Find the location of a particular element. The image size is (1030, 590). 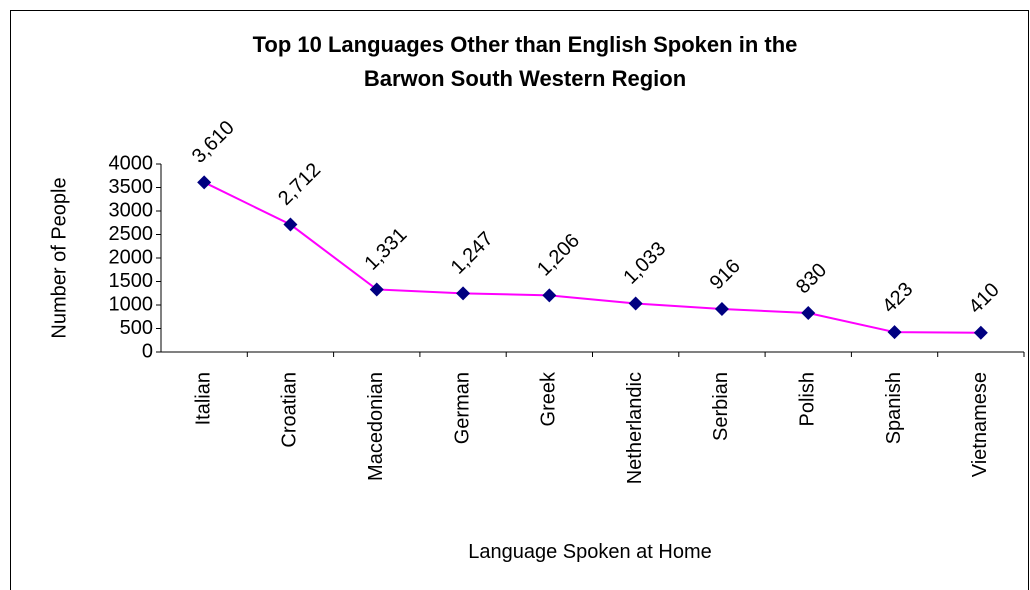

y-tick-label: 1500 is located at coordinates (131, 281).